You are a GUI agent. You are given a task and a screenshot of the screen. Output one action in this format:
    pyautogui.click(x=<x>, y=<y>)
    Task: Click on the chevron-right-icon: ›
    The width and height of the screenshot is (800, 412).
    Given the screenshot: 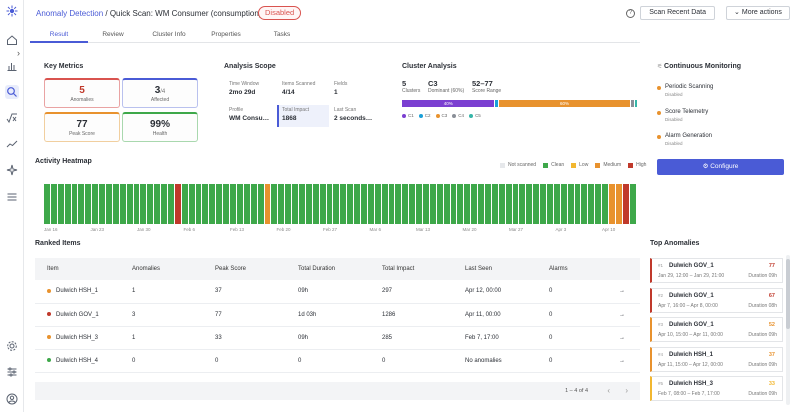 What is the action you would take?
    pyautogui.click(x=626, y=390)
    